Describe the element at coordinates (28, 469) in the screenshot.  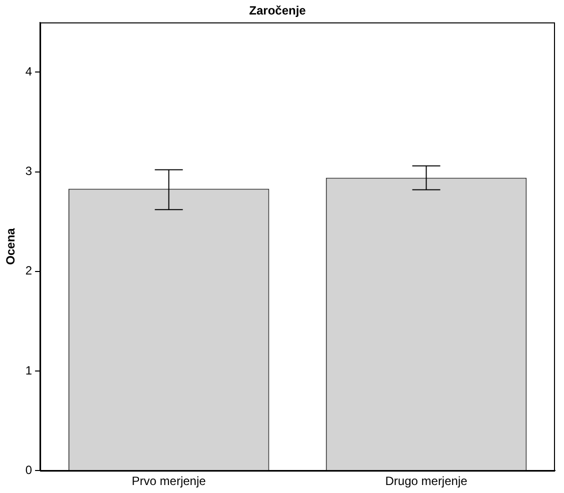
I see `y-tick-label: 0` at that location.